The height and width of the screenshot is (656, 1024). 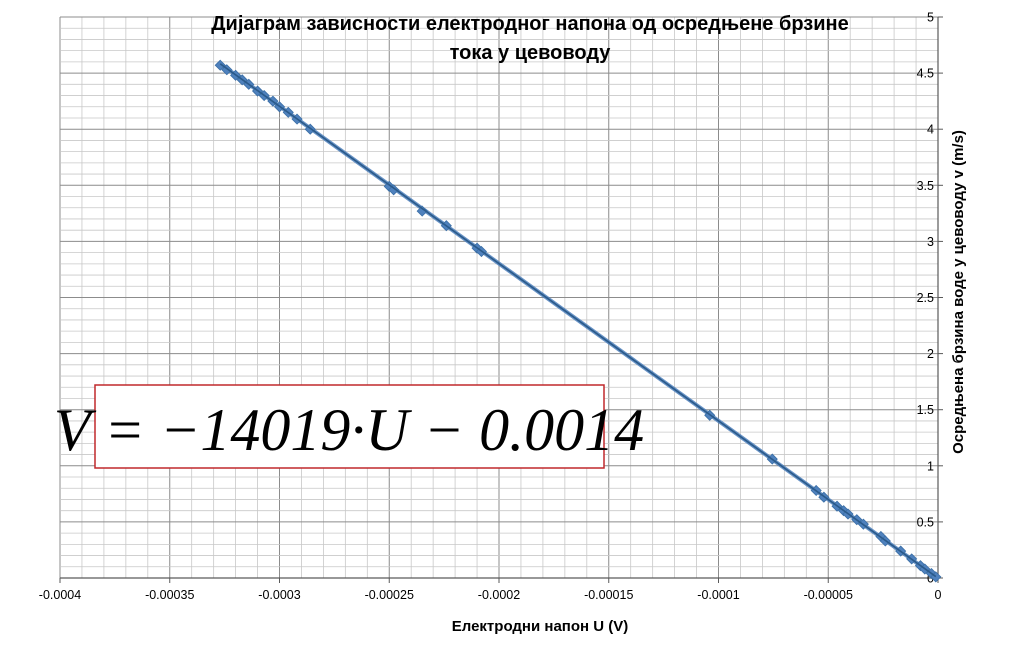 What do you see at coordinates (499, 595) in the screenshot?
I see `x-tick-label: -0.0002` at bounding box center [499, 595].